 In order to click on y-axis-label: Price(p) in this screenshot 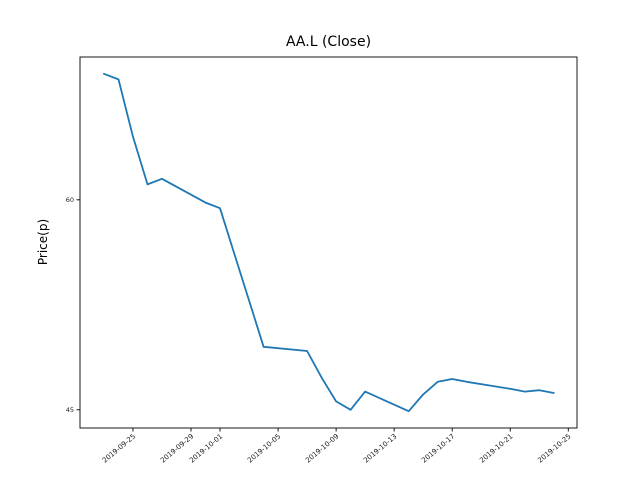, I will do `click(43, 242)`.